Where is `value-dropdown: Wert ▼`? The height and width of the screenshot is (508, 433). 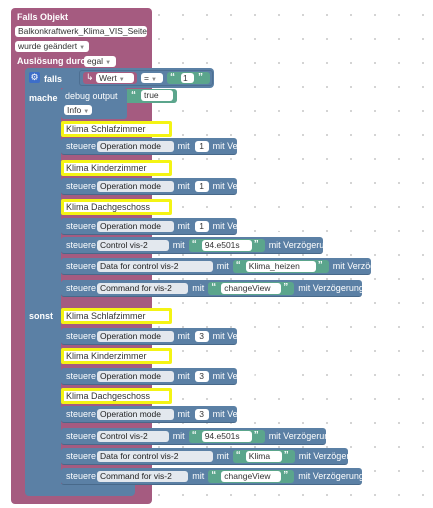 value-dropdown: Wert ▼ is located at coordinates (115, 78).